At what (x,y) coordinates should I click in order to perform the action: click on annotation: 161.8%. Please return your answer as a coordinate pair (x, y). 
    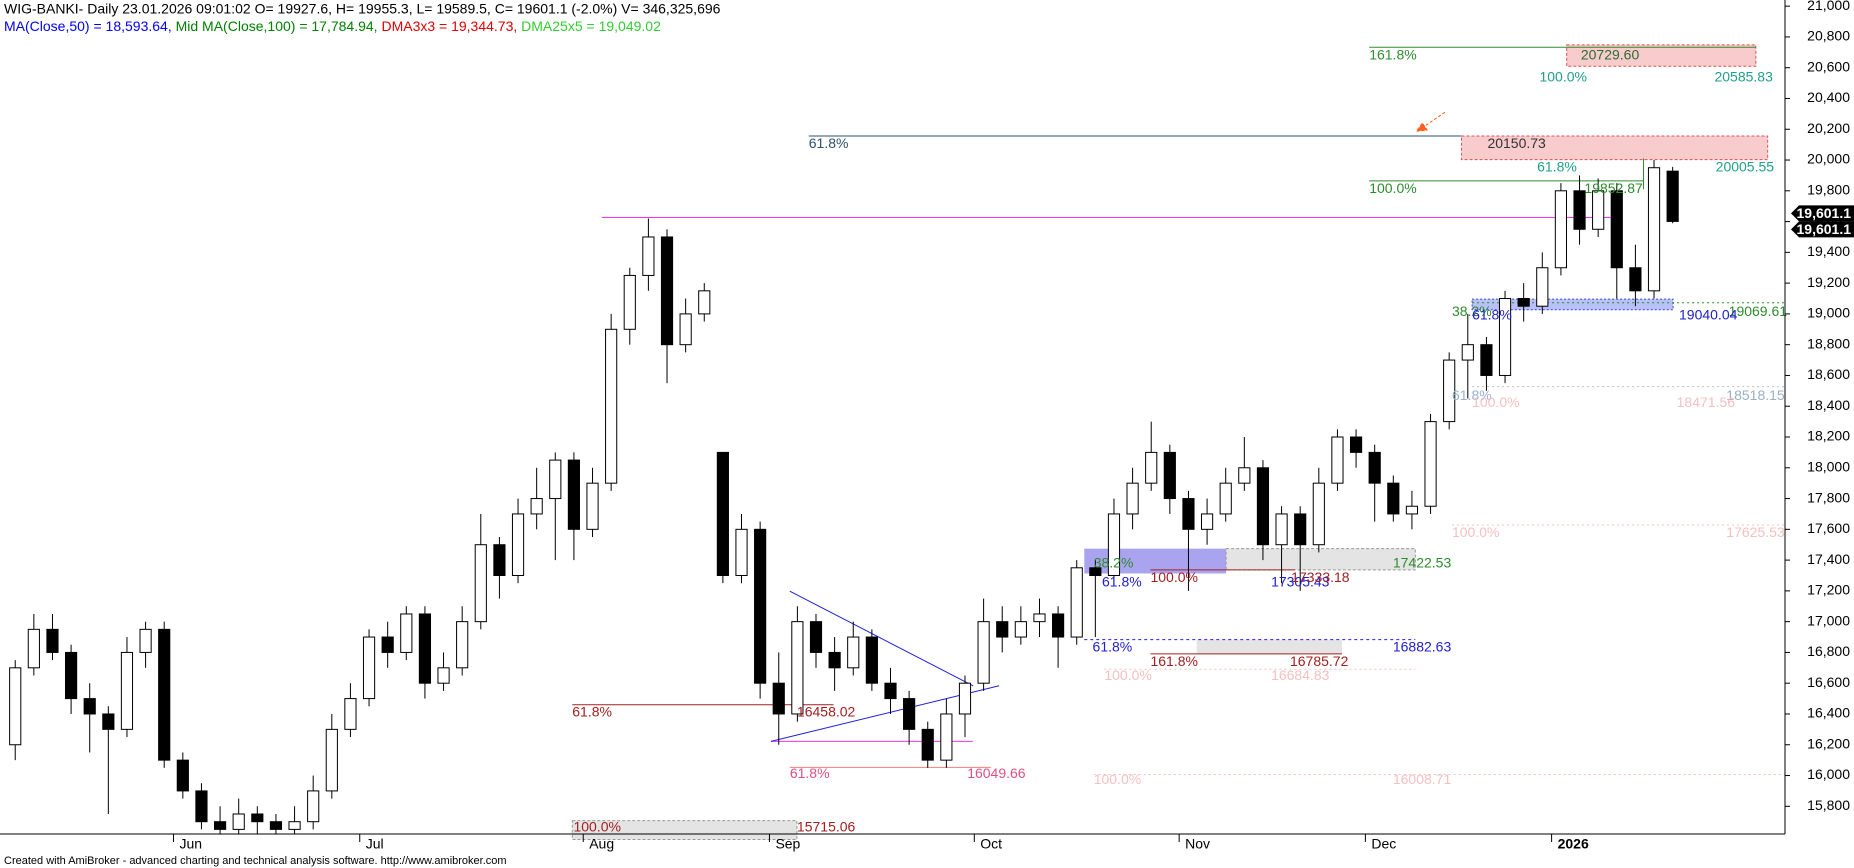
    Looking at the image, I should click on (1173, 661).